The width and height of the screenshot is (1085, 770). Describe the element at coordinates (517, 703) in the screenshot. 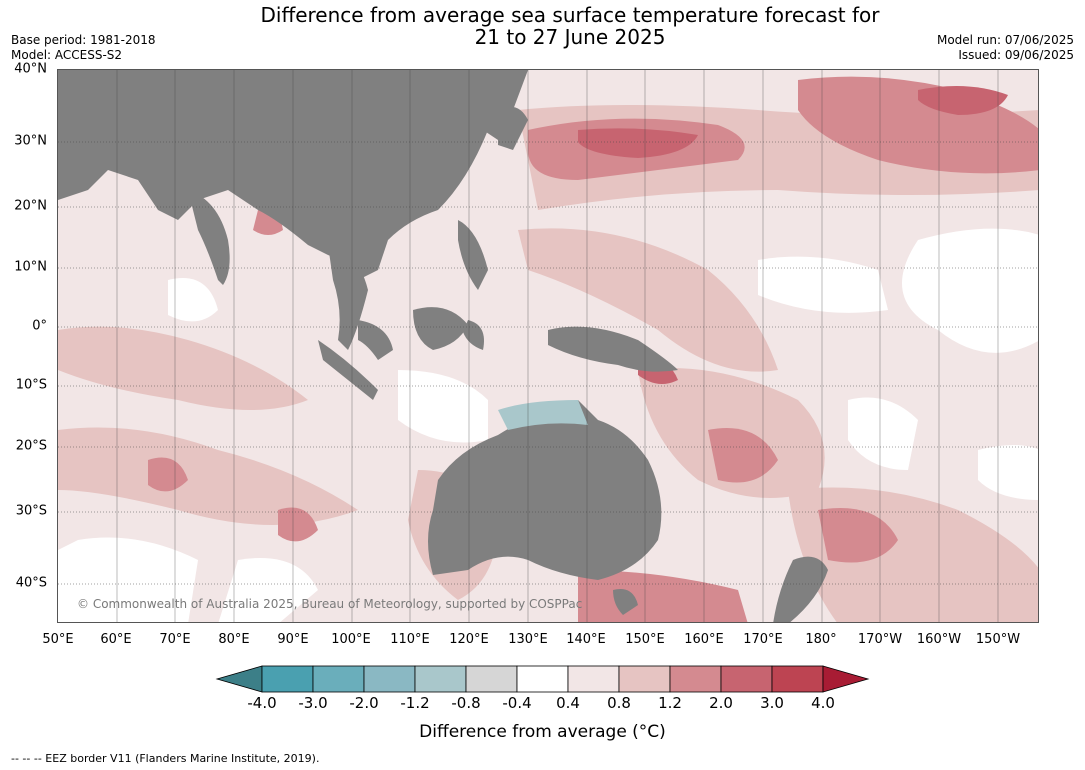

I see `colorbar-tick-label: -0.4` at that location.